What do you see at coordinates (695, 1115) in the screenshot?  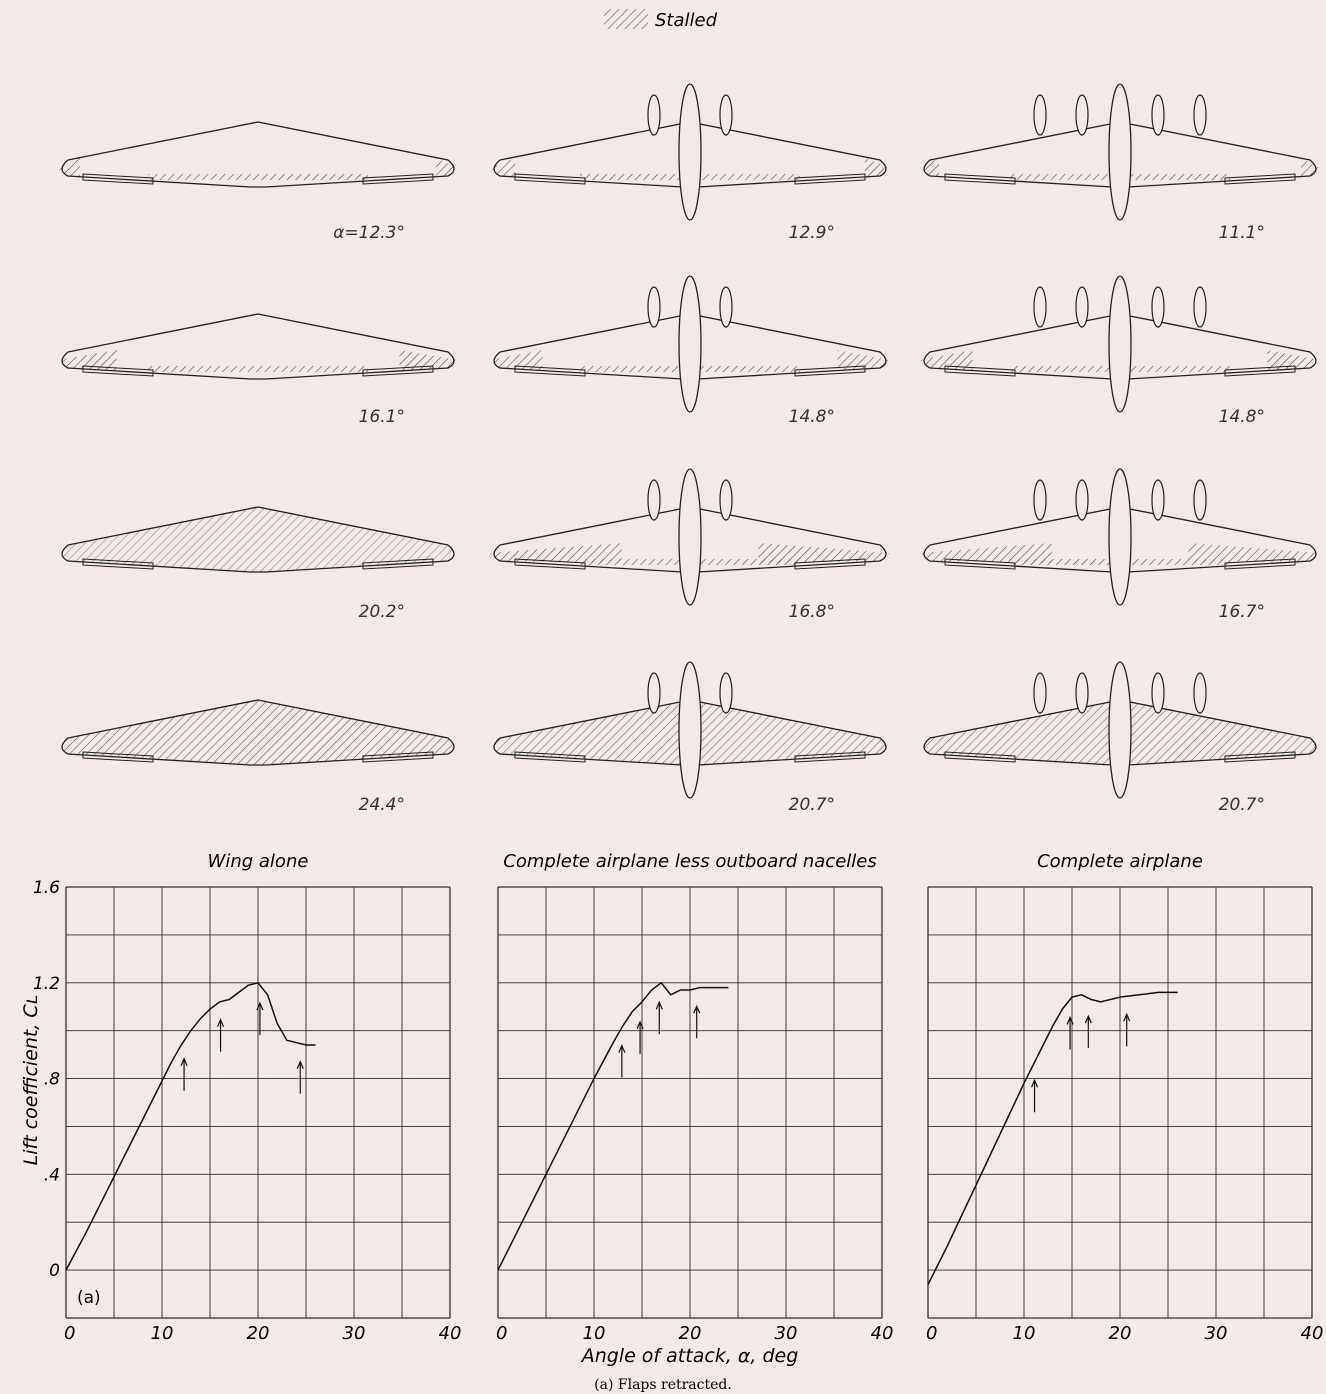 I see `chart-panel-1: 0 10 20 30 40` at bounding box center [695, 1115].